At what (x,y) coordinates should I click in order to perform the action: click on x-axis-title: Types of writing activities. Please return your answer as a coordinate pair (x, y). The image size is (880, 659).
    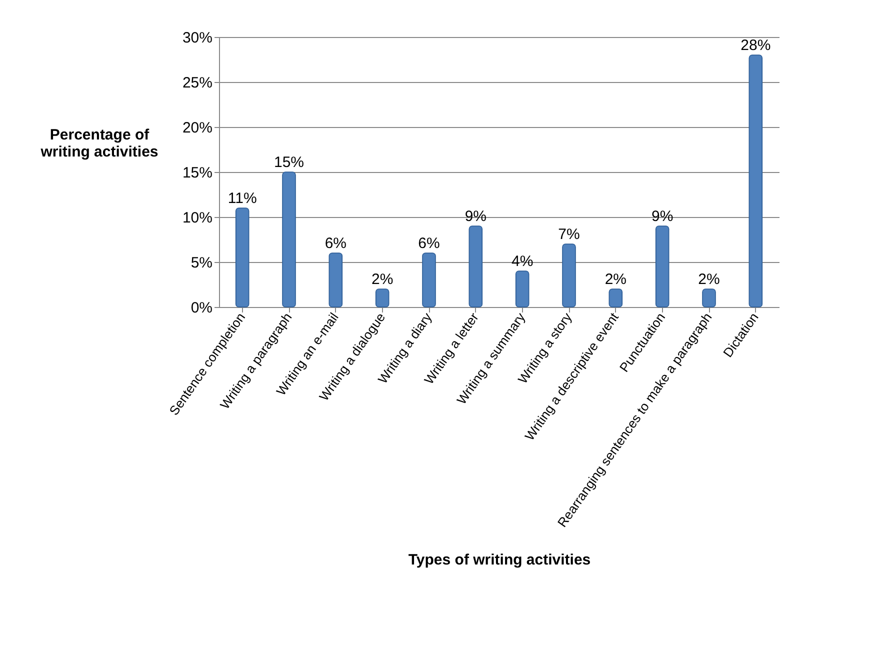
    Looking at the image, I should click on (499, 560).